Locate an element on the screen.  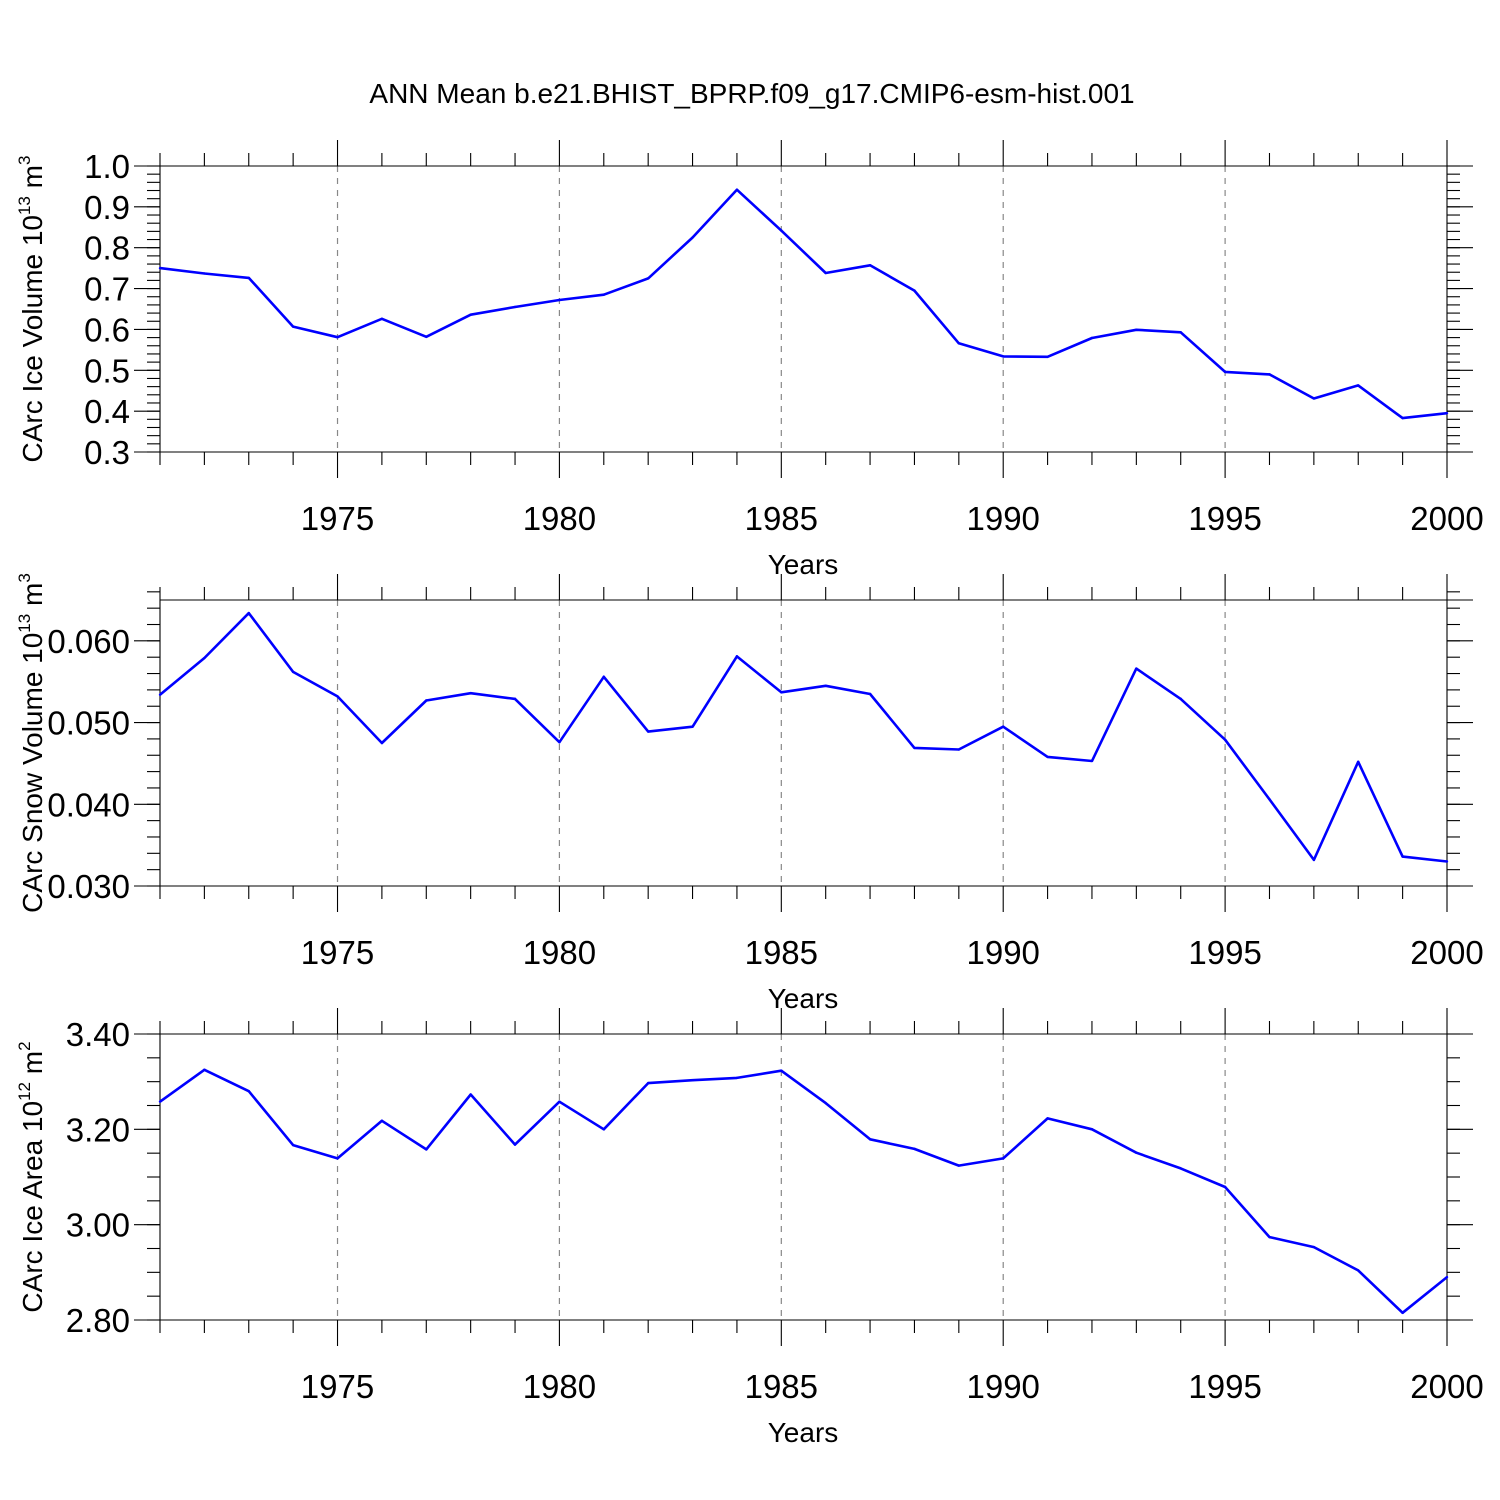
y-tick-label: 1.0 is located at coordinates (107, 166).